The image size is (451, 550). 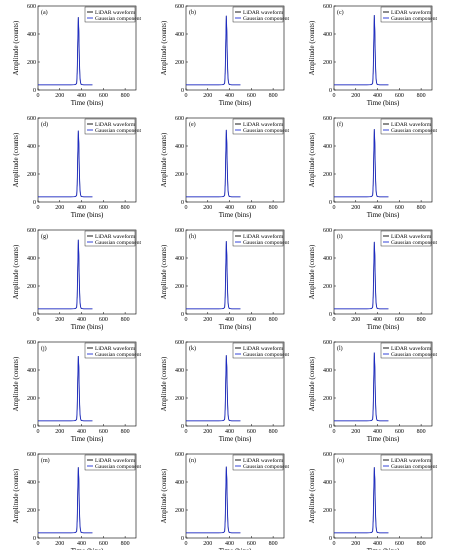 What do you see at coordinates (44, 124) in the screenshot?
I see `panel-label: (d)` at bounding box center [44, 124].